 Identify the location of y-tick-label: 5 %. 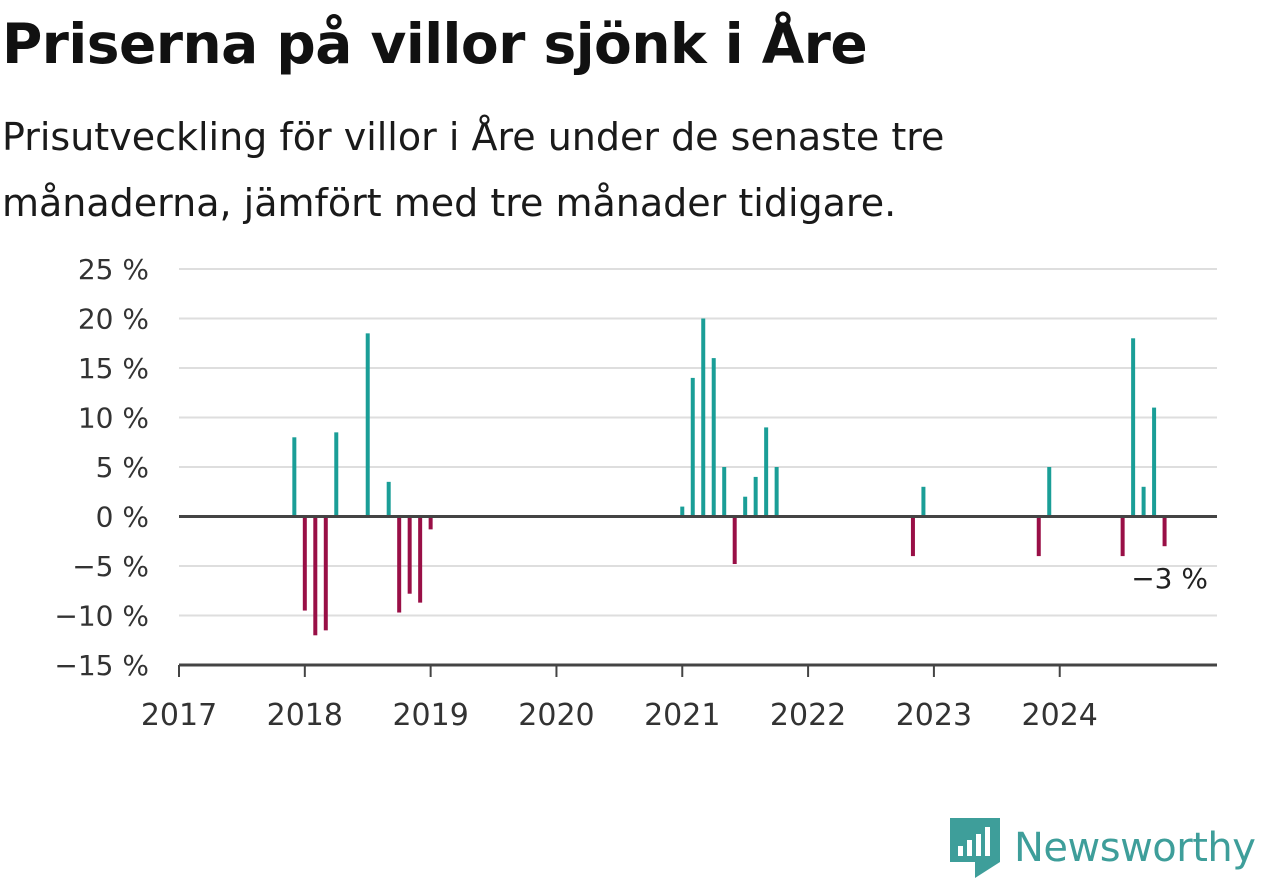
(122, 467).